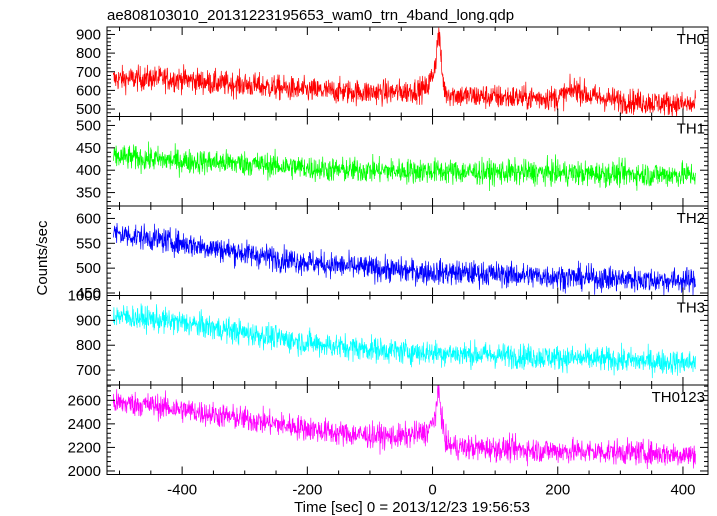 This screenshot has height=516, width=717. What do you see at coordinates (404, 259) in the screenshot?
I see `series-line-th2` at bounding box center [404, 259].